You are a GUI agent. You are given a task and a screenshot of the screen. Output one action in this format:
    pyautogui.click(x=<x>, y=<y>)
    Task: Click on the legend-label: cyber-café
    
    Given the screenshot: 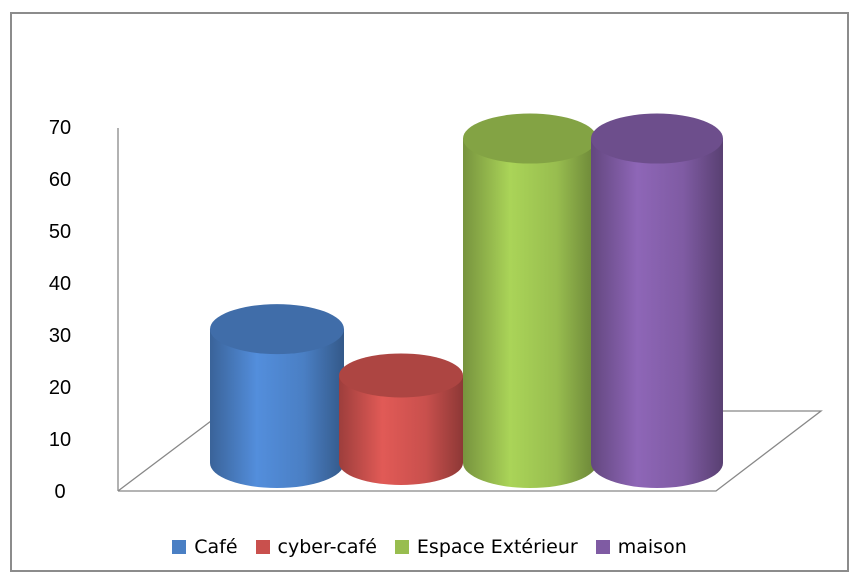 What is the action you would take?
    pyautogui.click(x=327, y=547)
    